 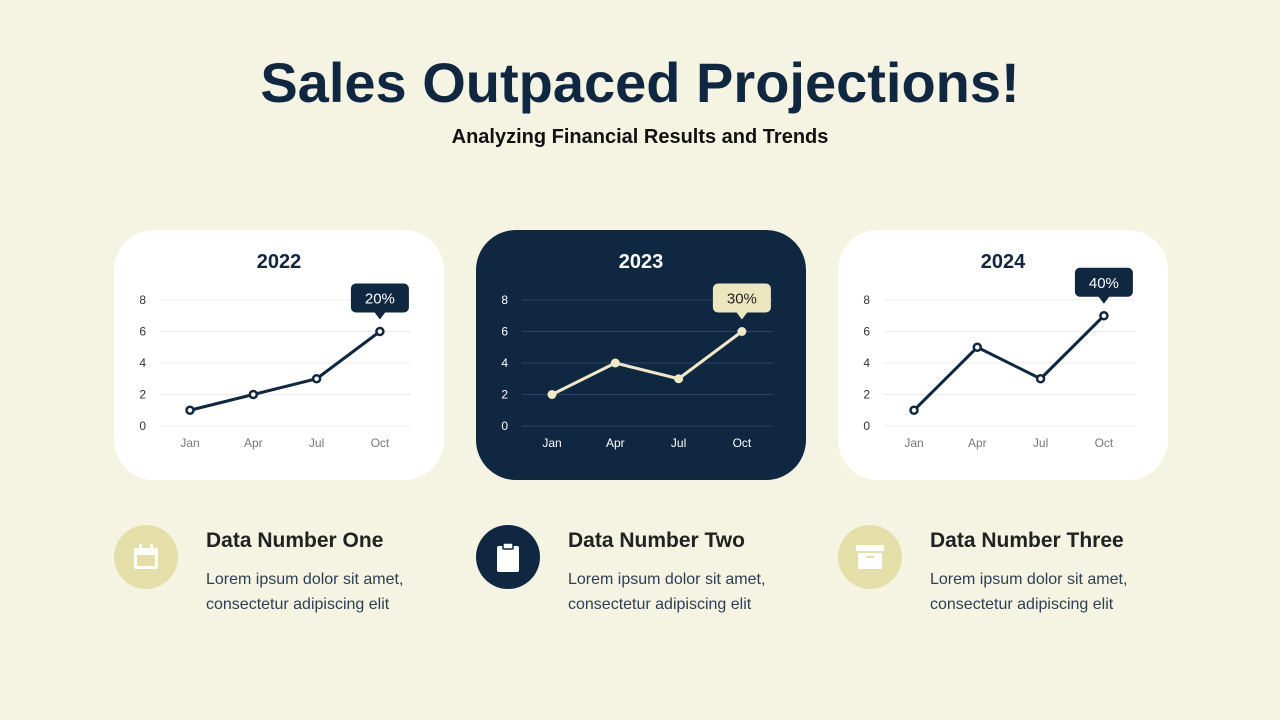 I want to click on tooltip-label: 20%, so click(x=380, y=299).